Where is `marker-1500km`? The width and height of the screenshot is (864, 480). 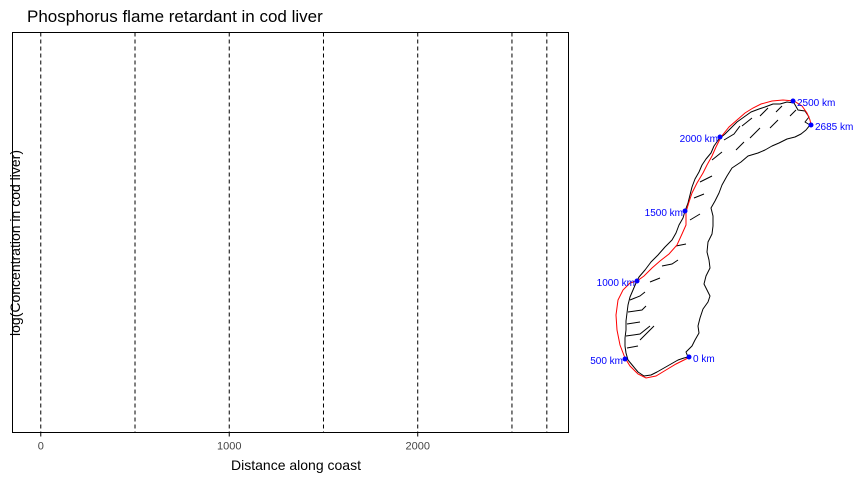 marker-1500km is located at coordinates (685, 211).